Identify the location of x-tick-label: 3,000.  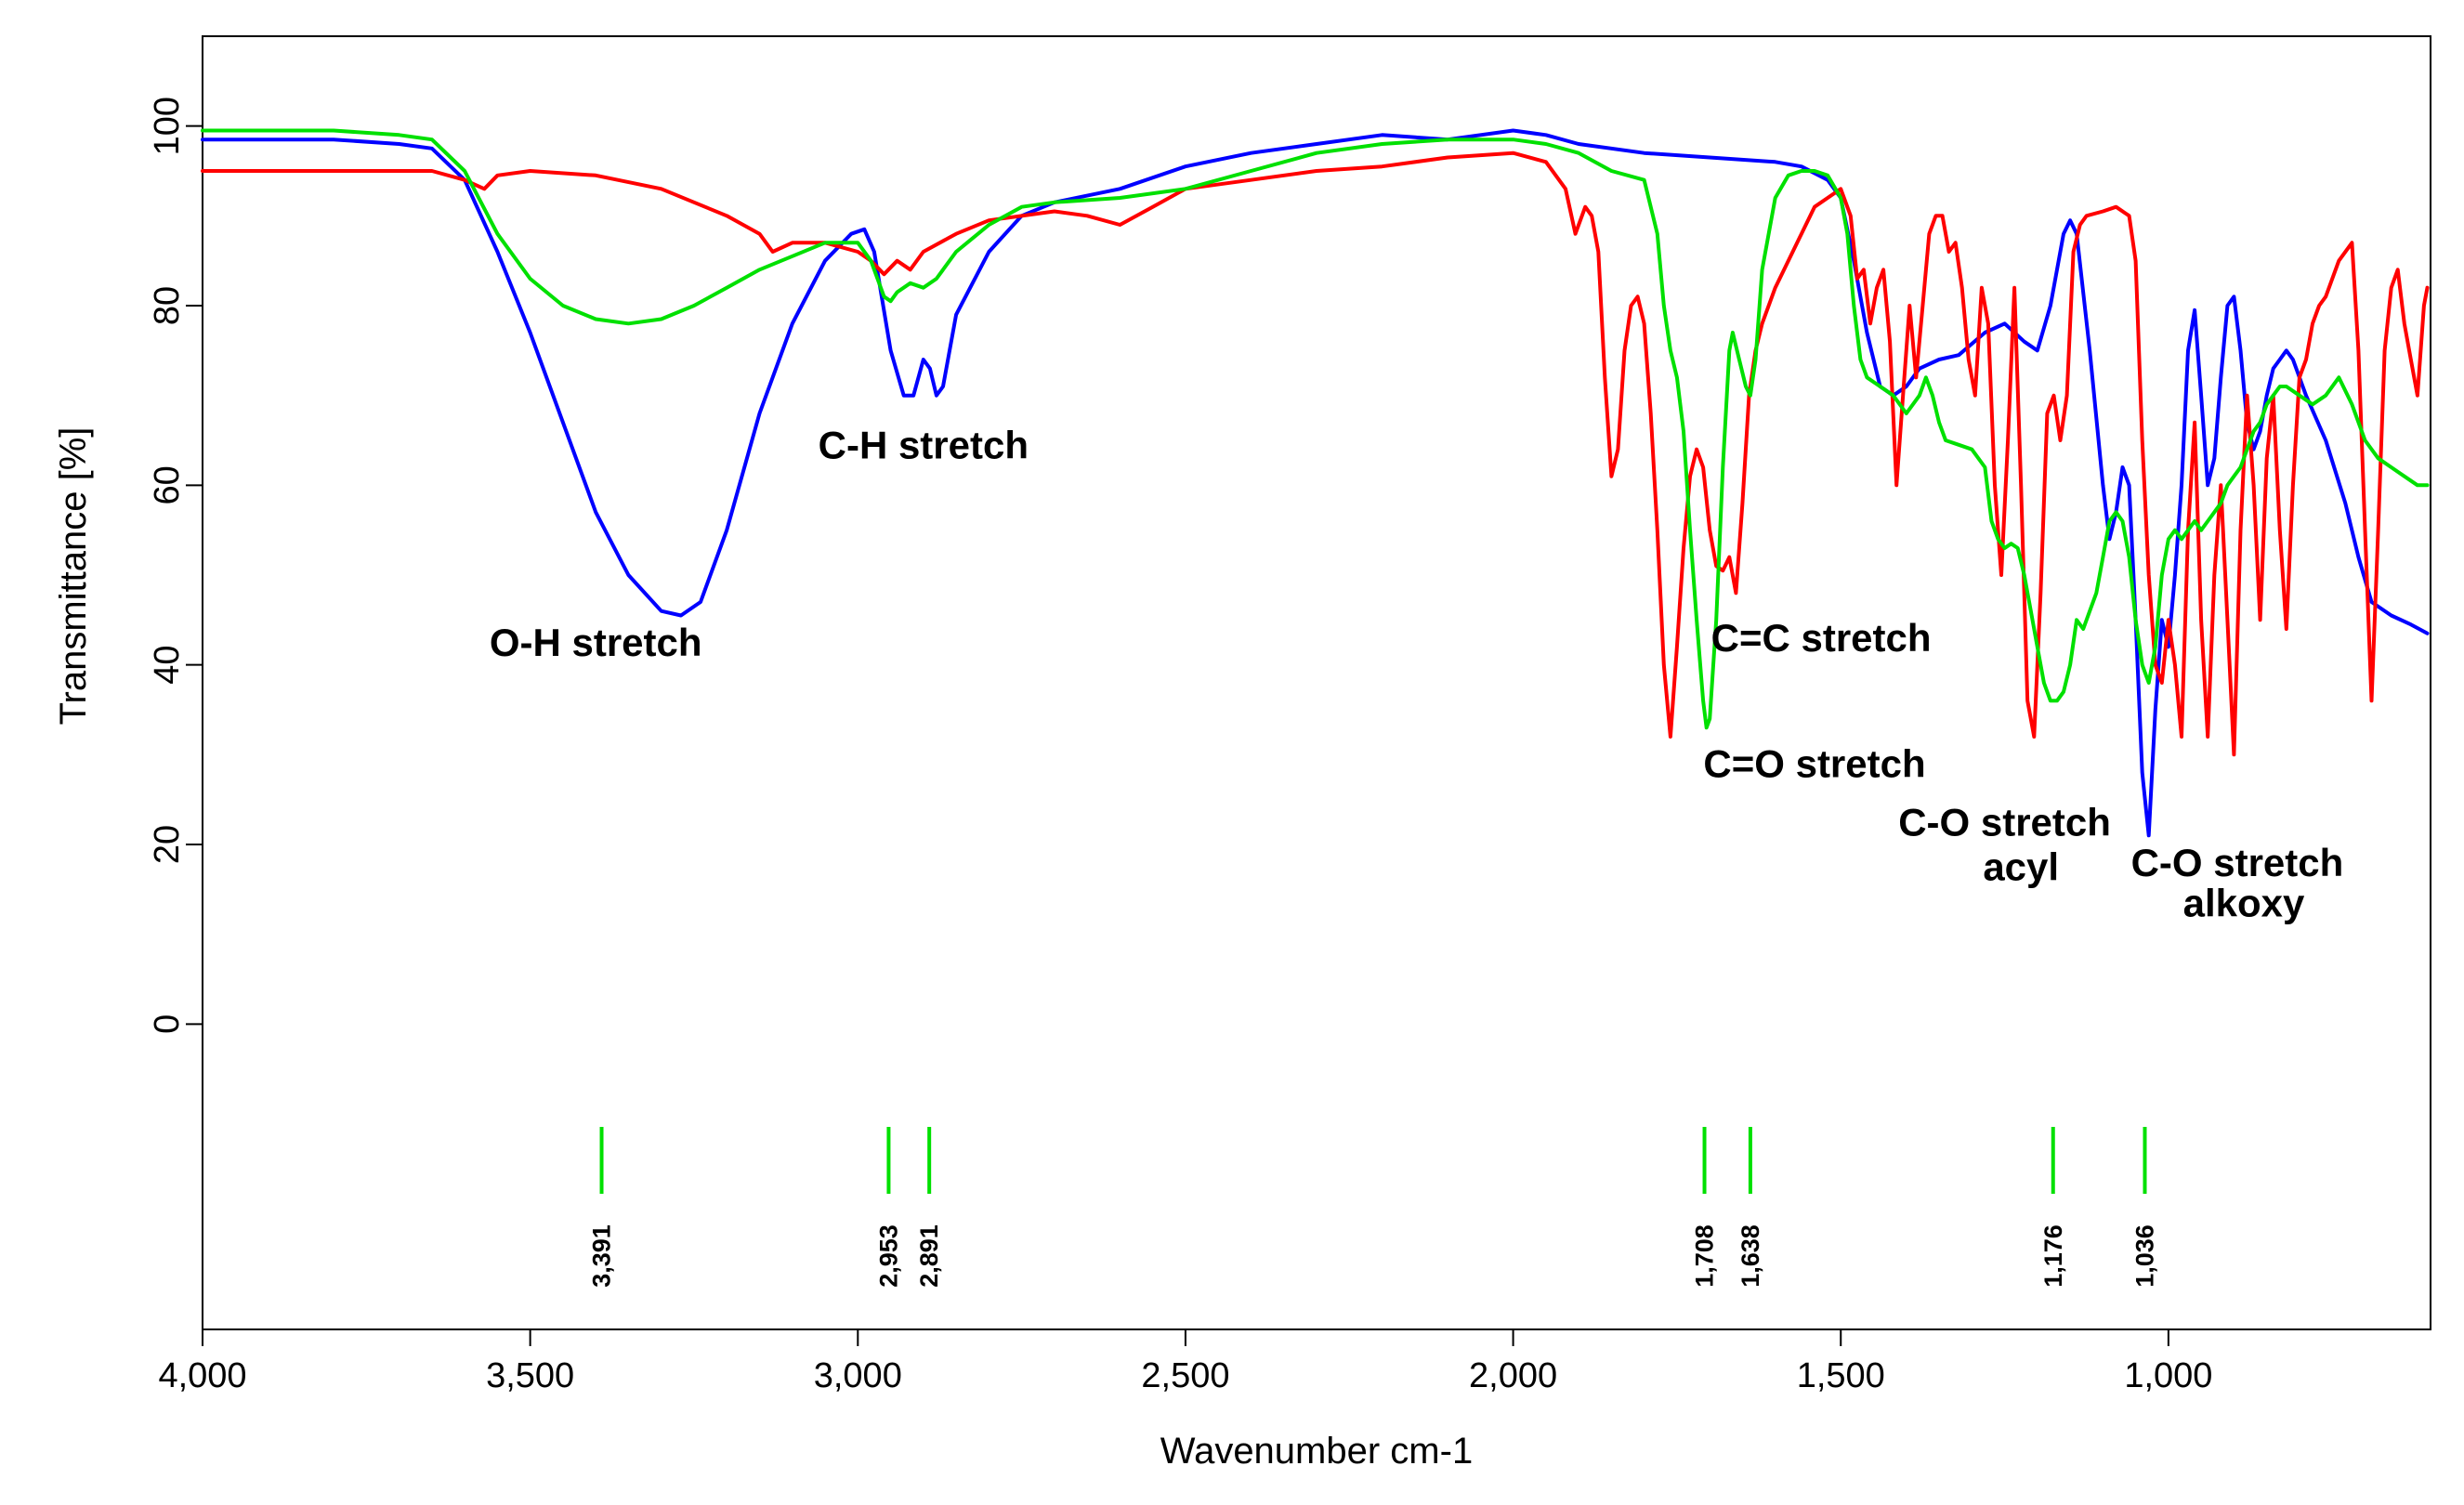
(858, 1375).